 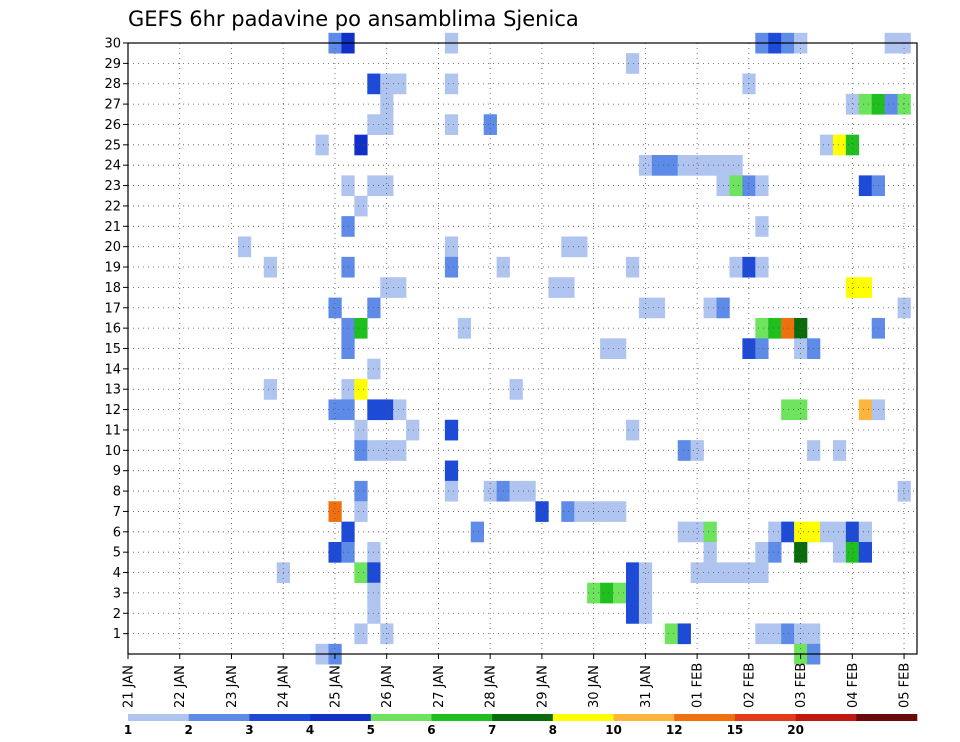 What do you see at coordinates (112, 166) in the screenshot?
I see `y-tick-label: 24` at bounding box center [112, 166].